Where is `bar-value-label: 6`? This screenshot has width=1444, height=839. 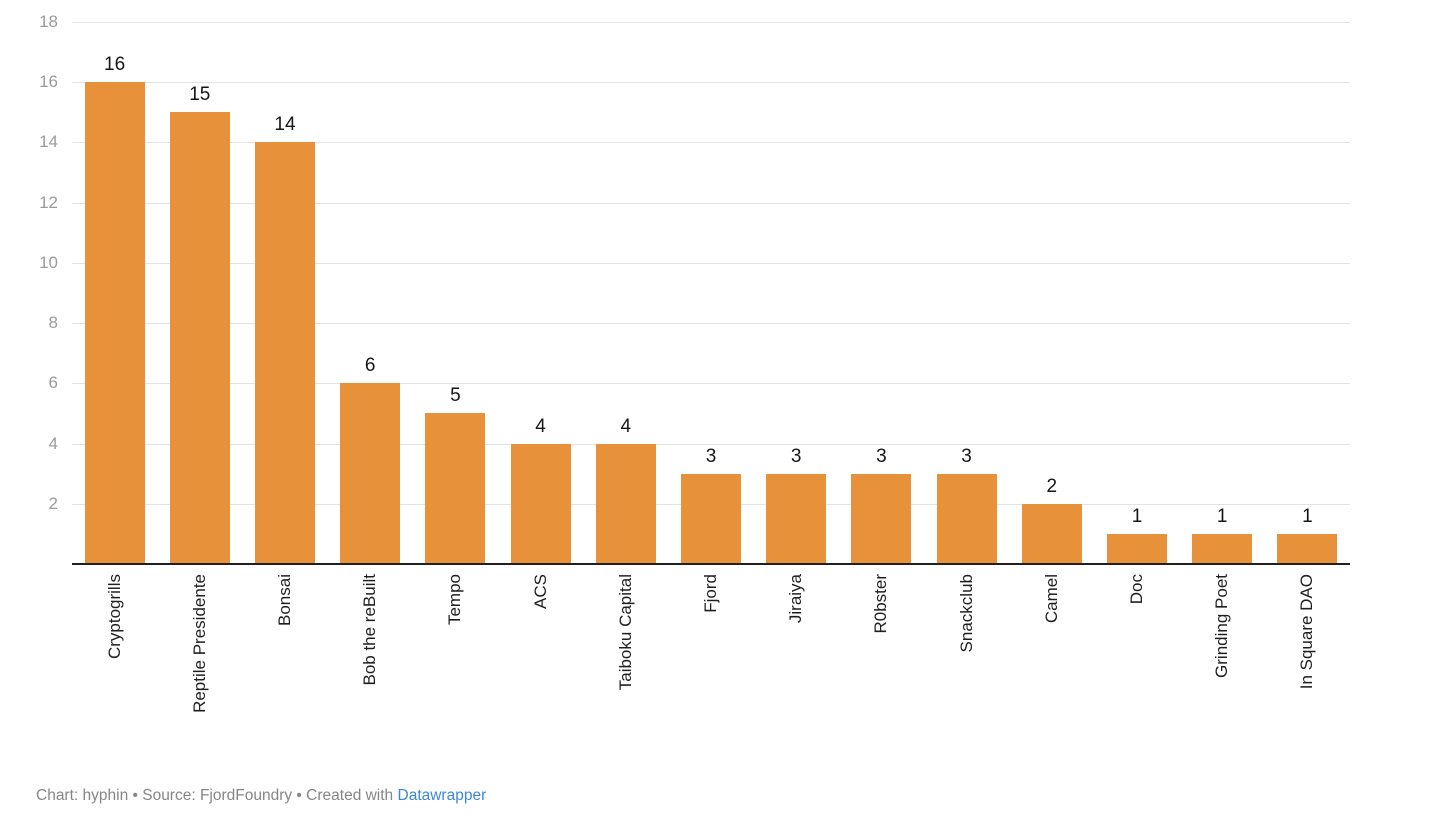 bar-value-label: 6 is located at coordinates (370, 366).